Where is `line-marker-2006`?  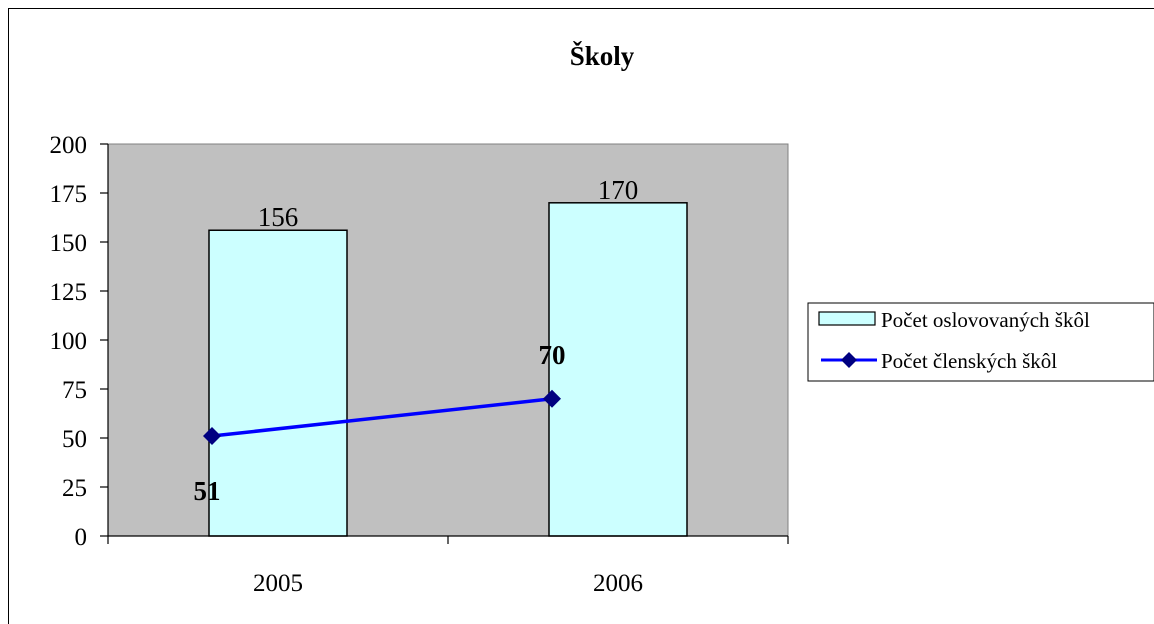
line-marker-2006 is located at coordinates (552, 398).